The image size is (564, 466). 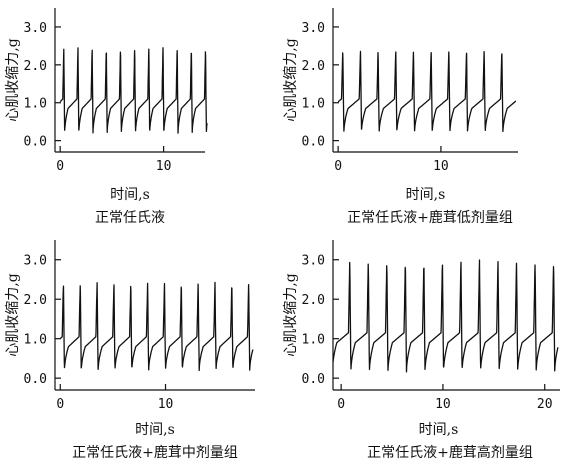 I want to click on panel-caption: 正常任氏液, so click(x=130, y=218).